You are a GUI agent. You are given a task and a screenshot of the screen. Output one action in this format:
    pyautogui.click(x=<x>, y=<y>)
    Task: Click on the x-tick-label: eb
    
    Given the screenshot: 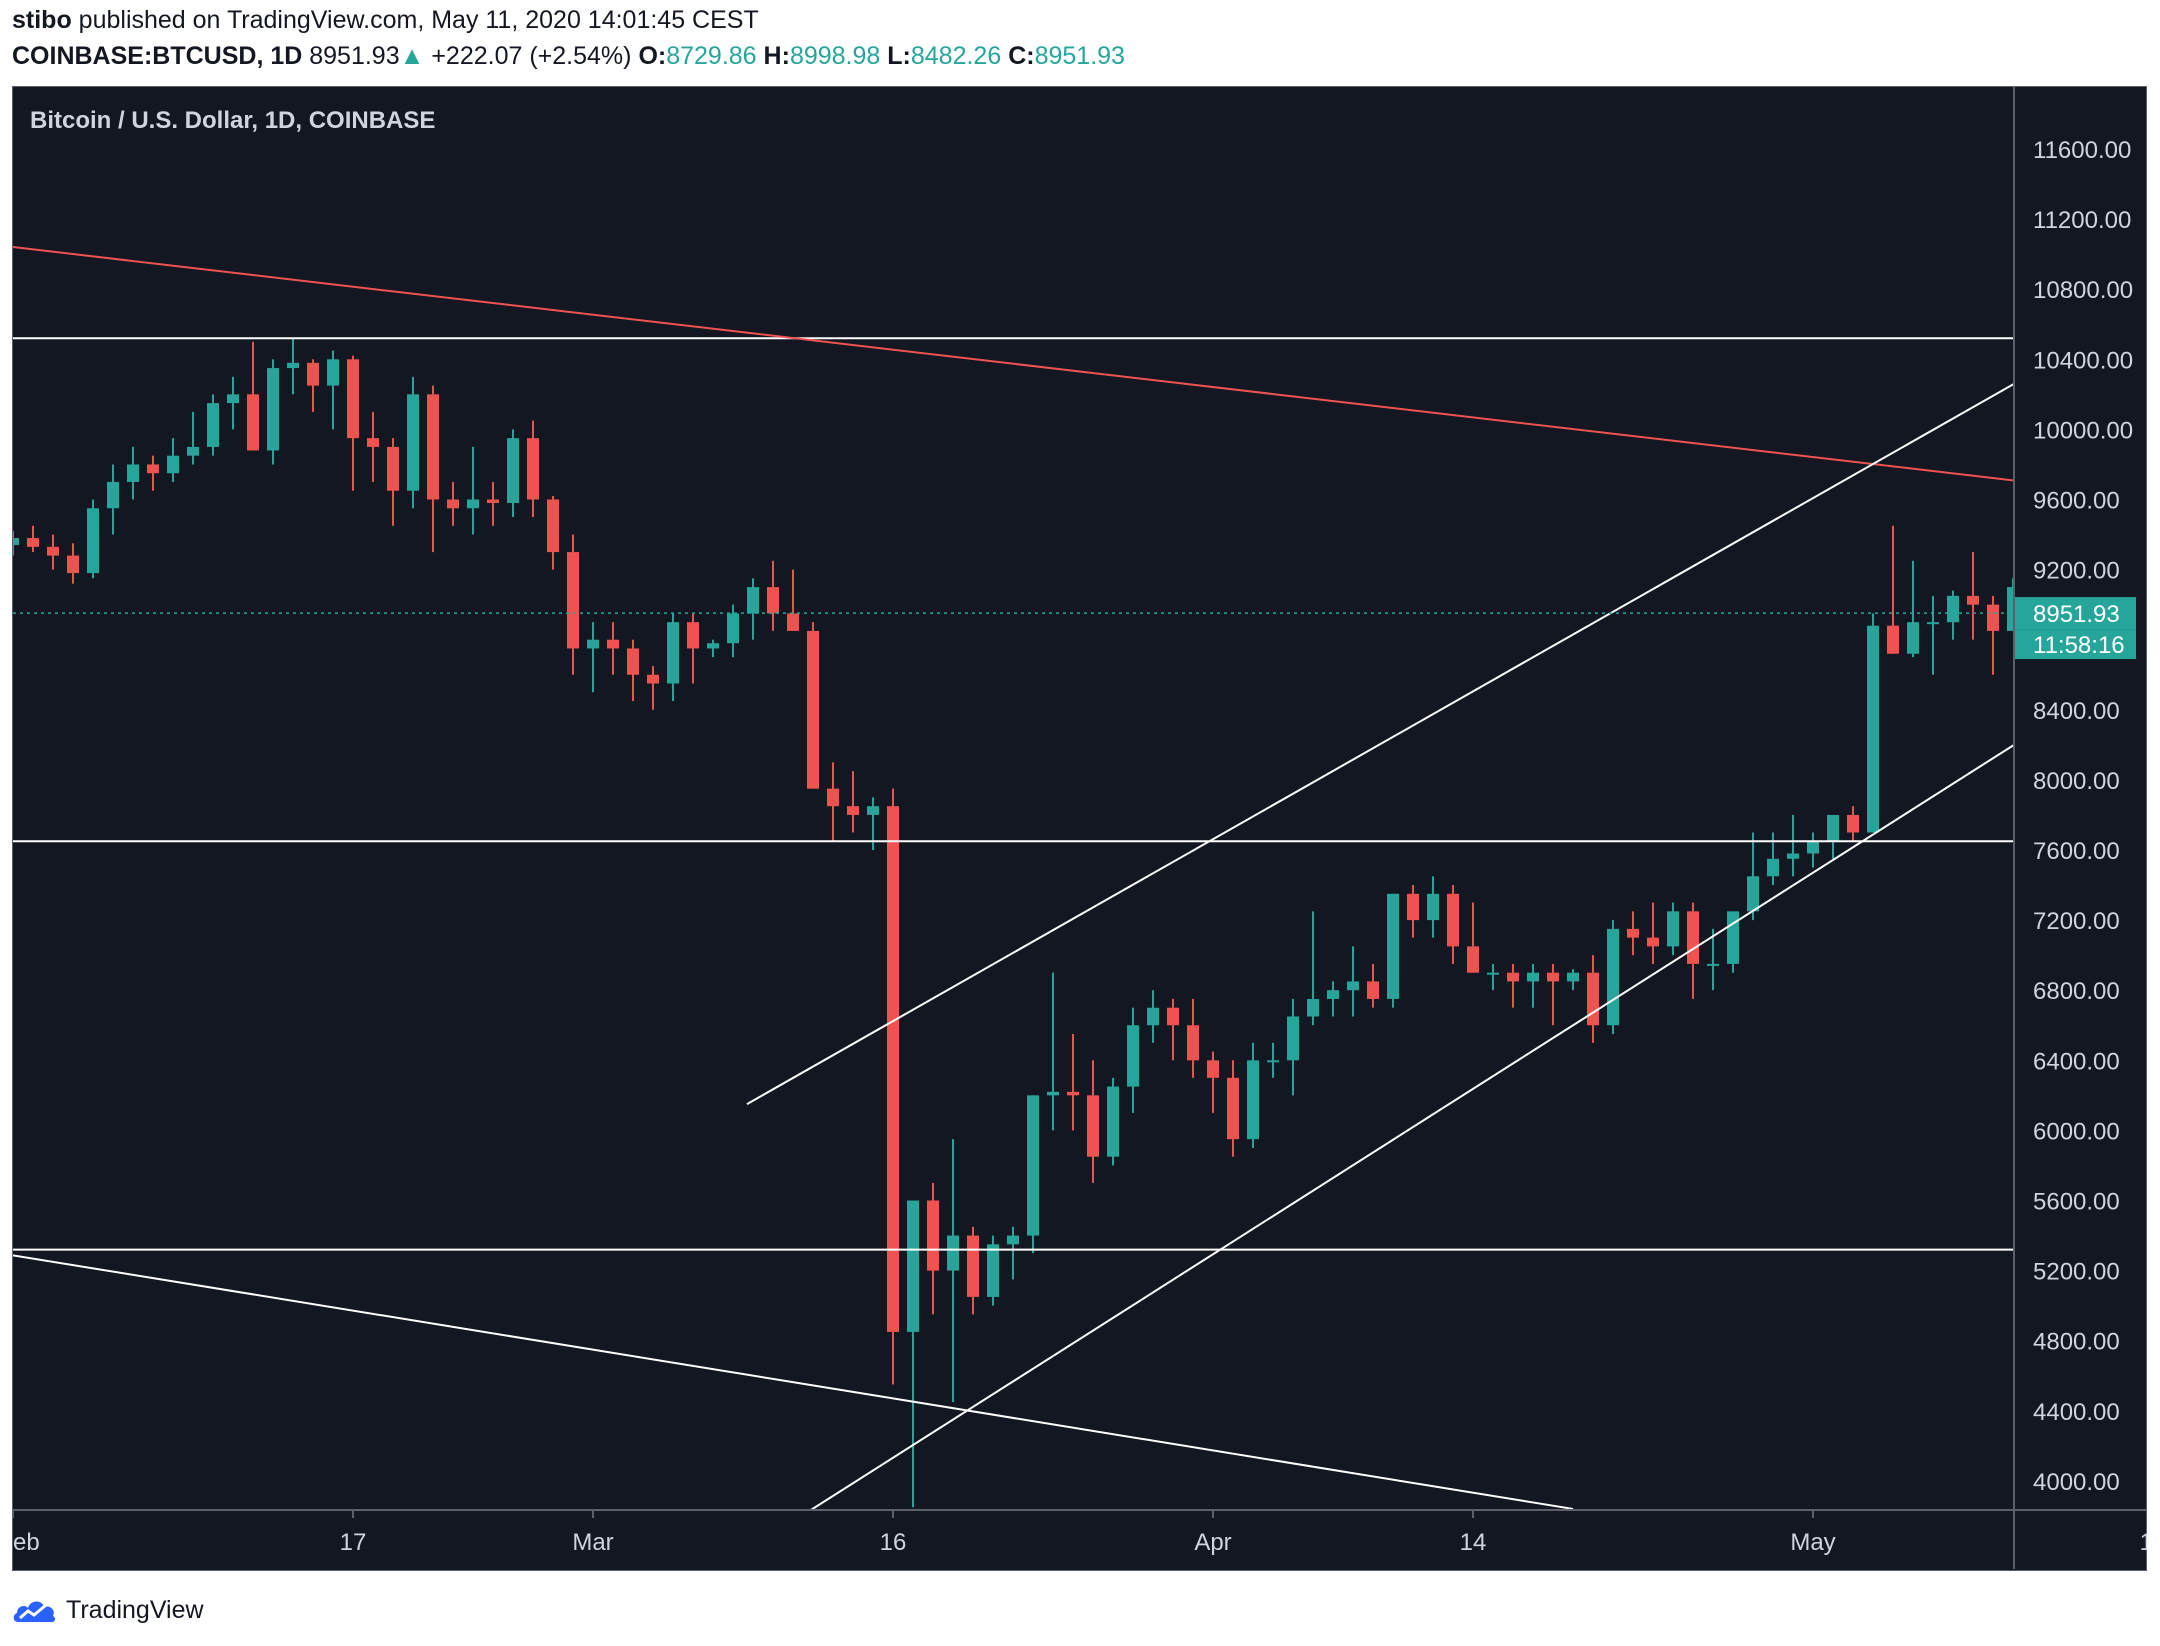 What is the action you would take?
    pyautogui.click(x=26, y=1542)
    